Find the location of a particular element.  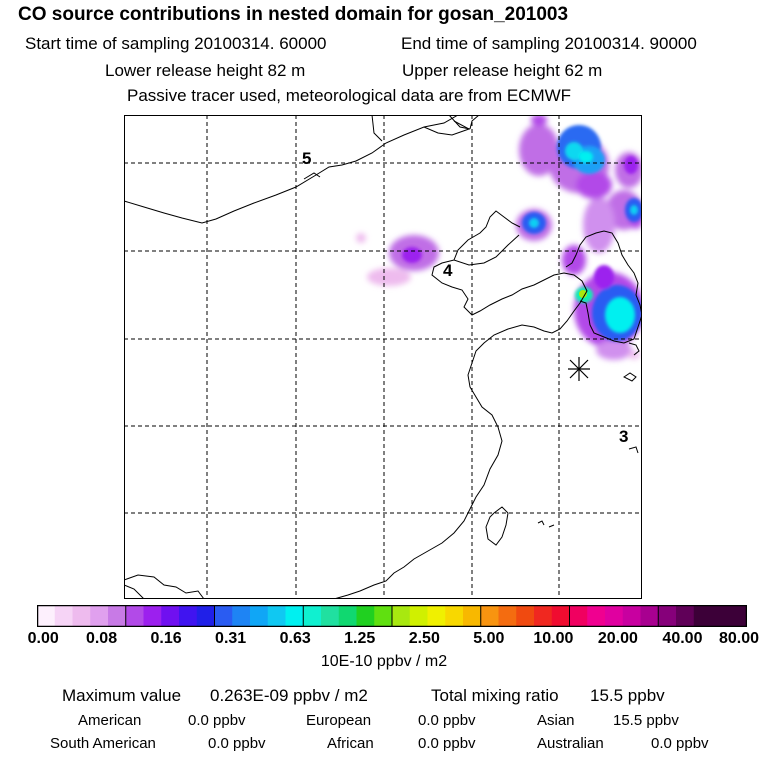

region-american-value: 0.0 ppbv is located at coordinates (217, 720).